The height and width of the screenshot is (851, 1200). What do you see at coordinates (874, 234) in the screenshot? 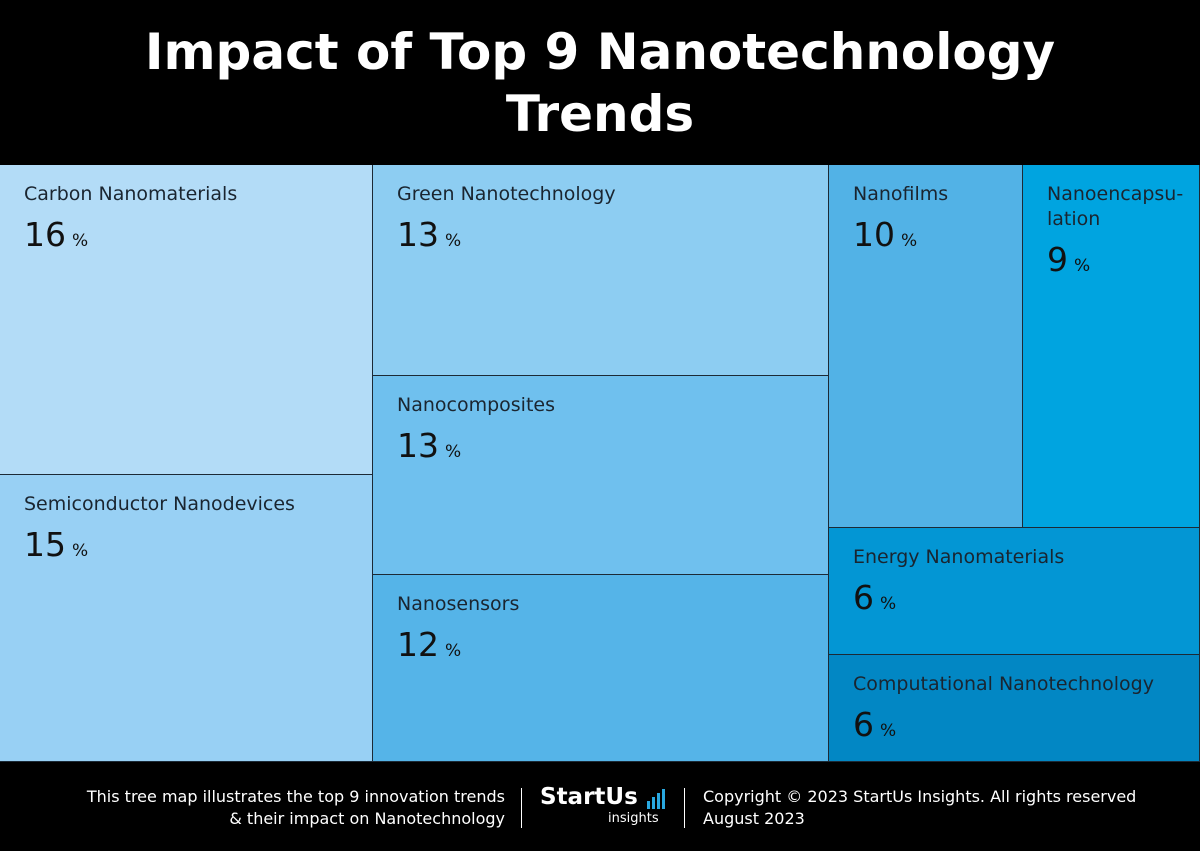
I see `treemap-tile-value-number: 10` at bounding box center [874, 234].